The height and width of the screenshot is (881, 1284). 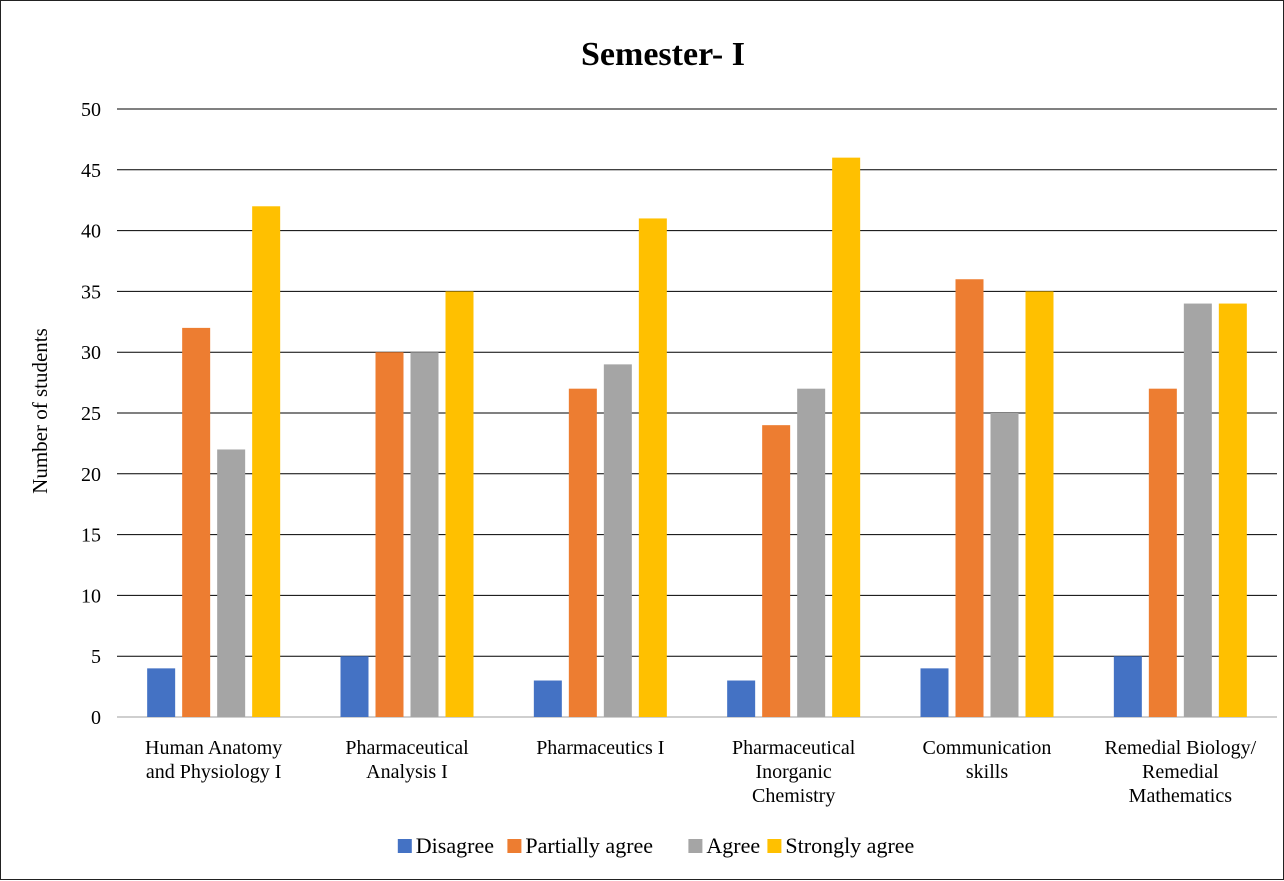 What do you see at coordinates (91, 171) in the screenshot?
I see `y-tick-label: 45` at bounding box center [91, 171].